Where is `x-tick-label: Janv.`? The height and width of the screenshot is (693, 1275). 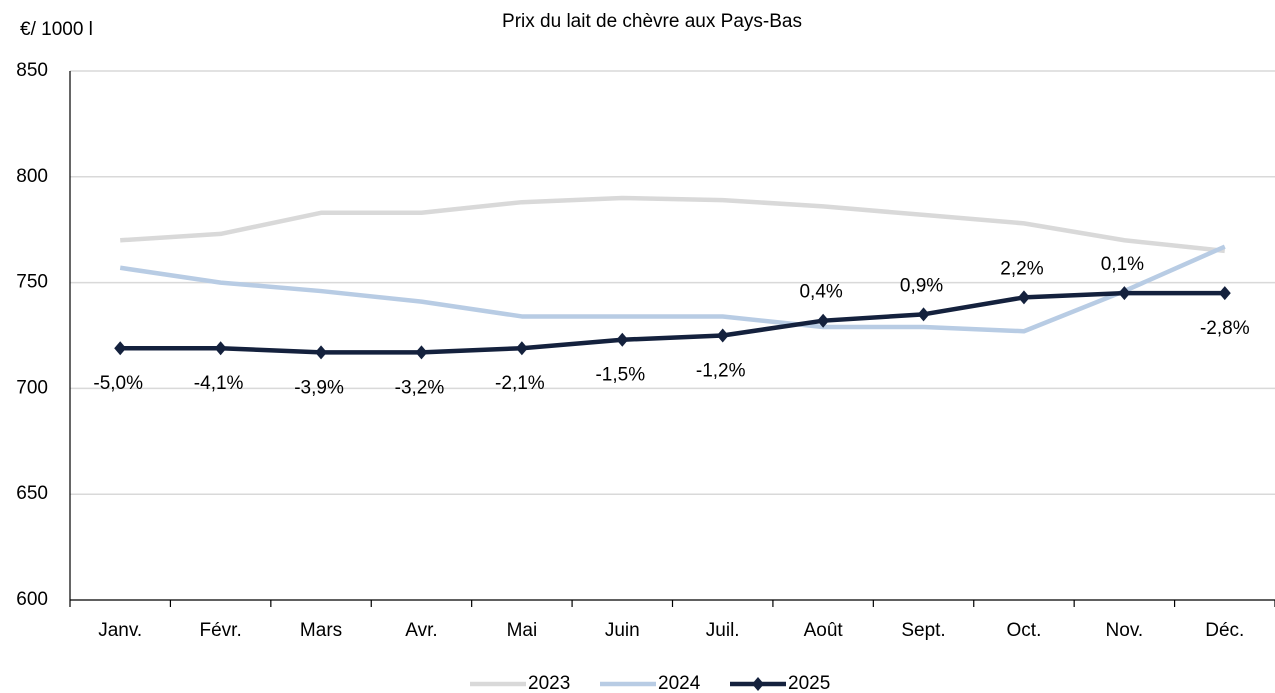 x-tick-label: Janv. is located at coordinates (120, 630).